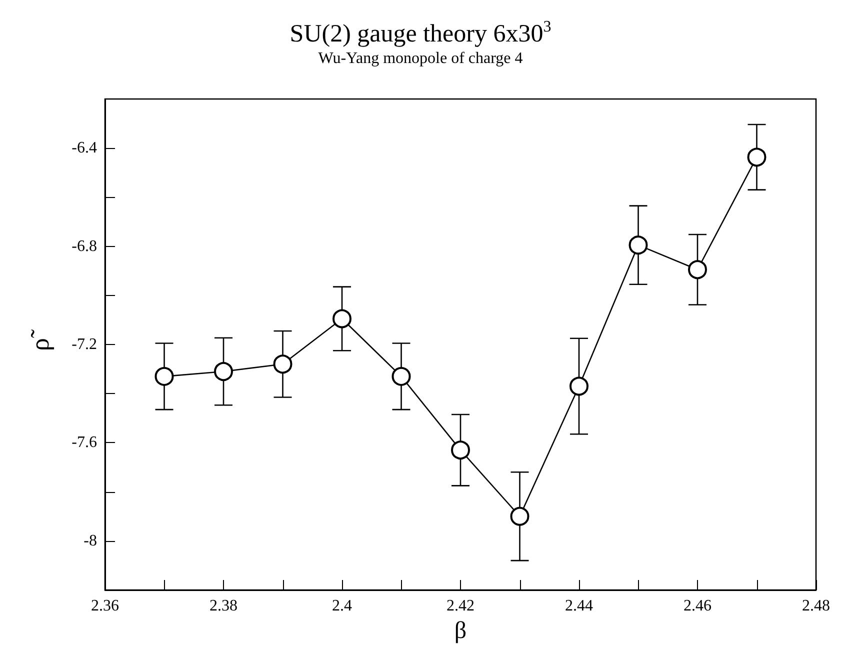 The image size is (841, 664). I want to click on y-tick-label: -6.4, so click(84, 148).